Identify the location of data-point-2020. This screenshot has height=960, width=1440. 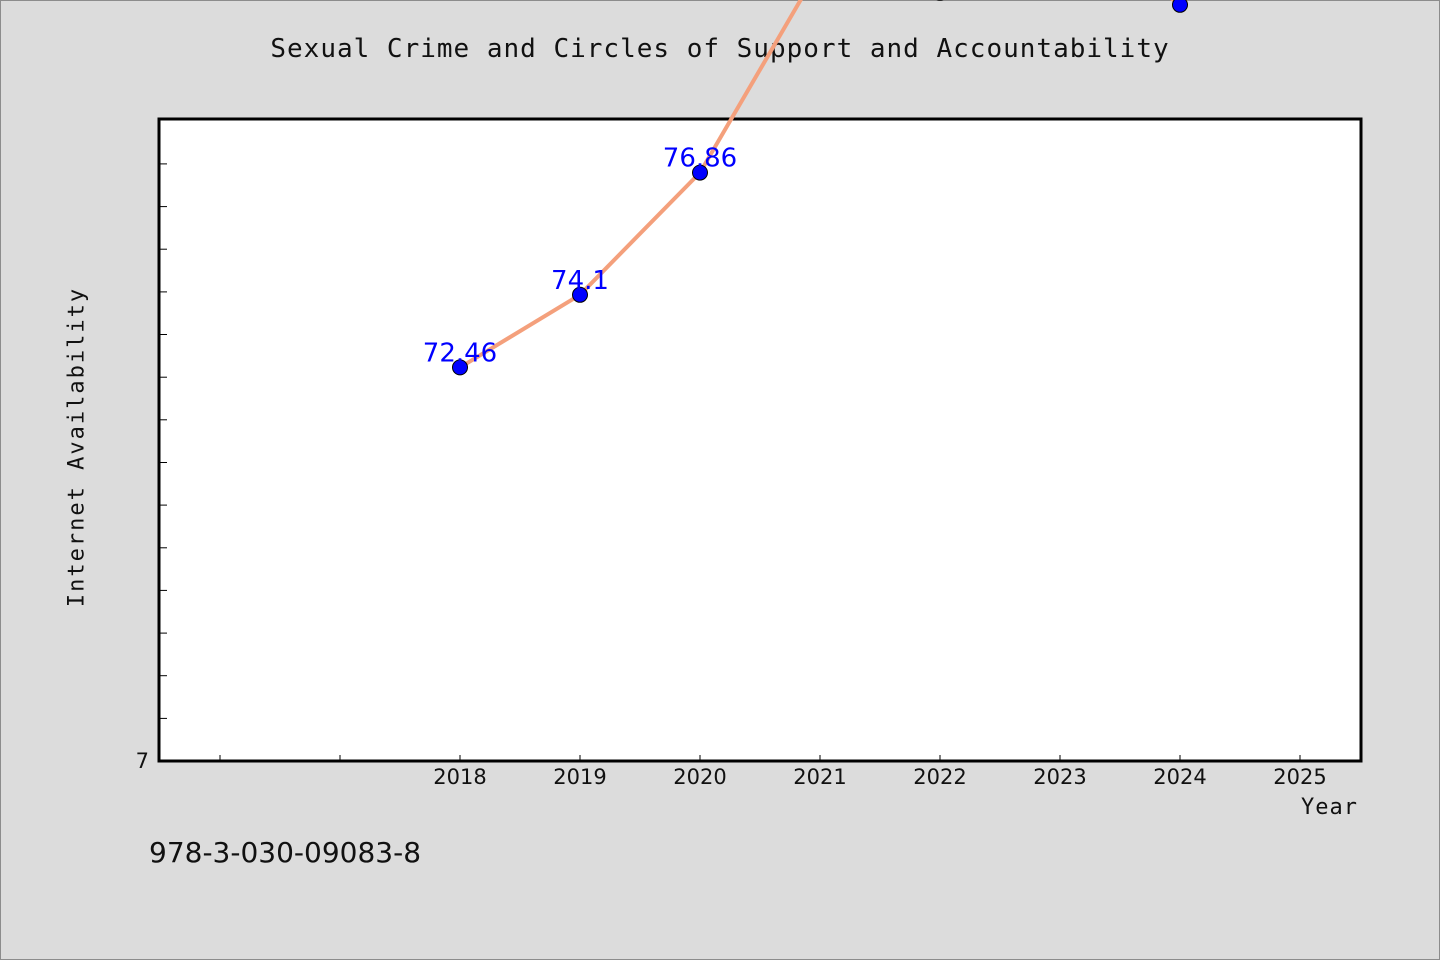
(700, 172).